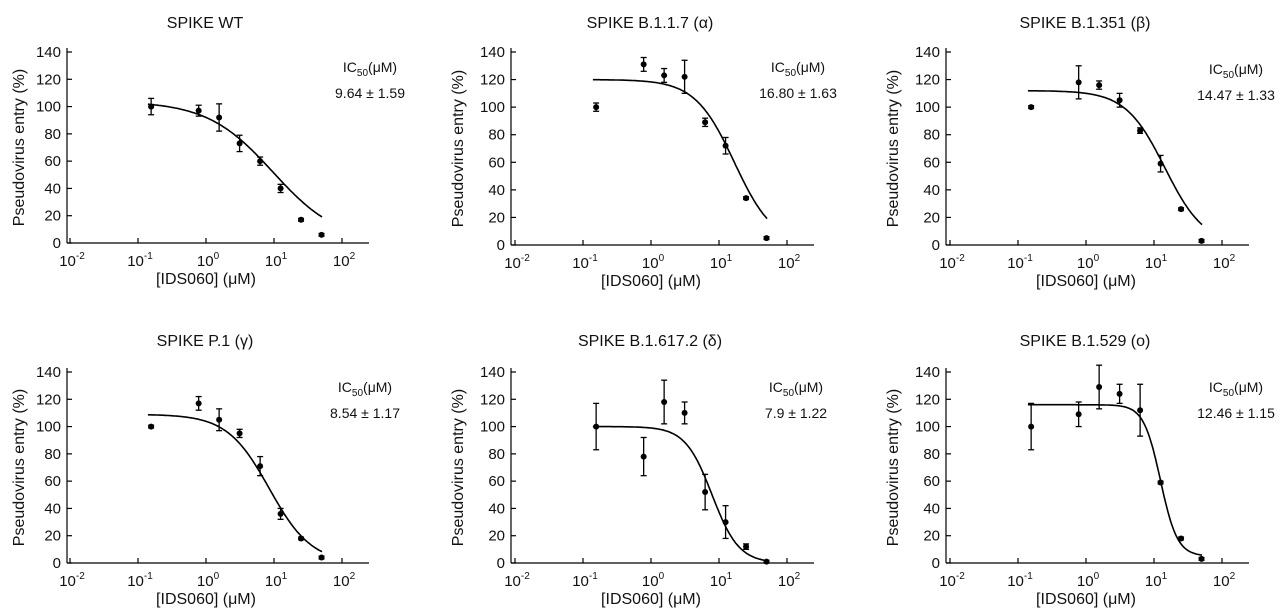  Describe the element at coordinates (1084, 23) in the screenshot. I see `panel-title: SPIKE B.1.351 (β)` at that location.